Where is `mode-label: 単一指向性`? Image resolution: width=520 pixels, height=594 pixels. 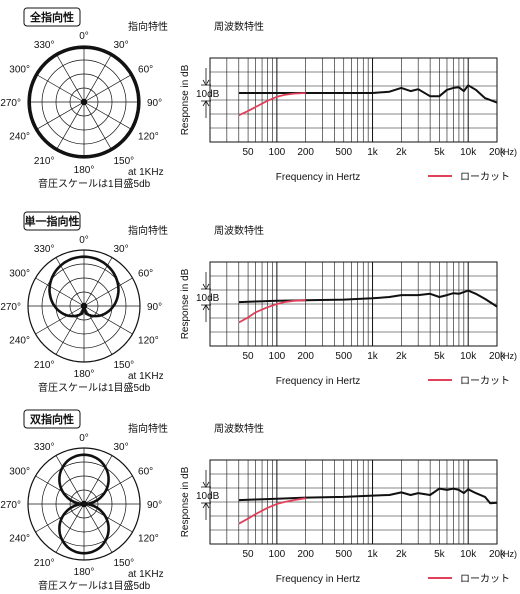
mode-label: 単一指向性 is located at coordinates (52, 221).